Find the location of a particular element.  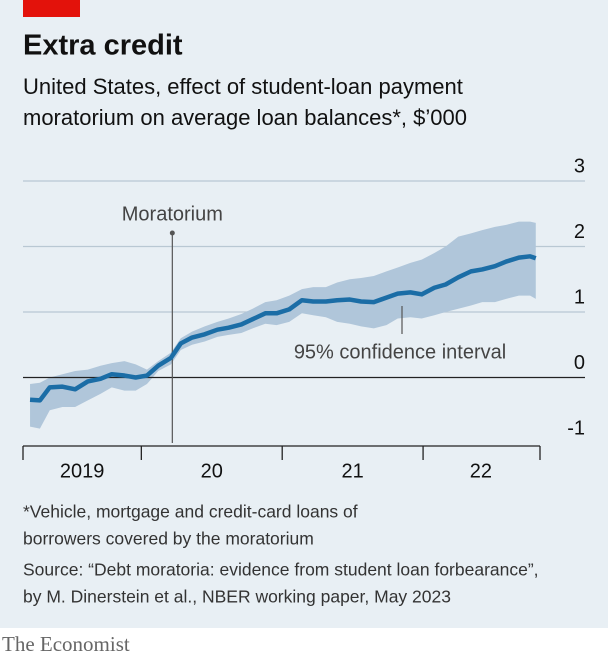

brand-tag is located at coordinates (51, 8).